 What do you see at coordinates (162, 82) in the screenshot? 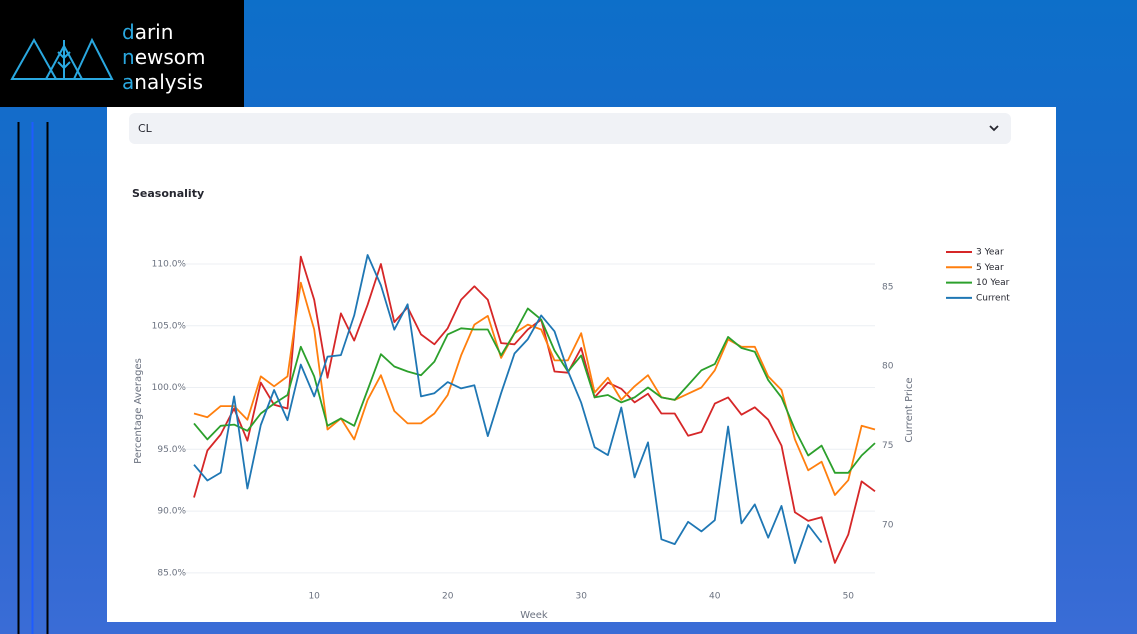
I see `logo-text: analysis` at bounding box center [162, 82].